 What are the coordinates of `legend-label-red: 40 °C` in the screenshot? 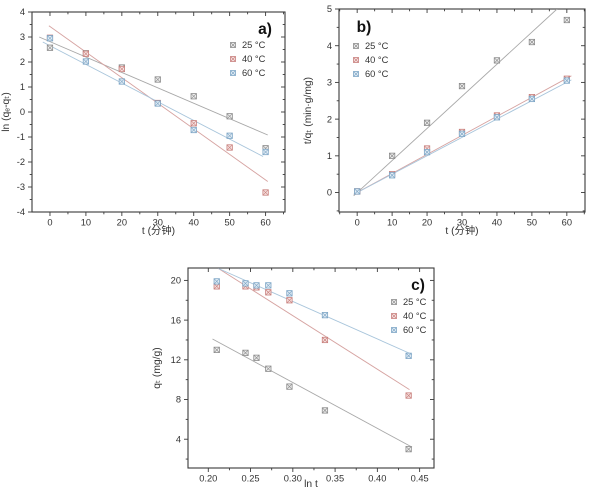 It's located at (254, 59).